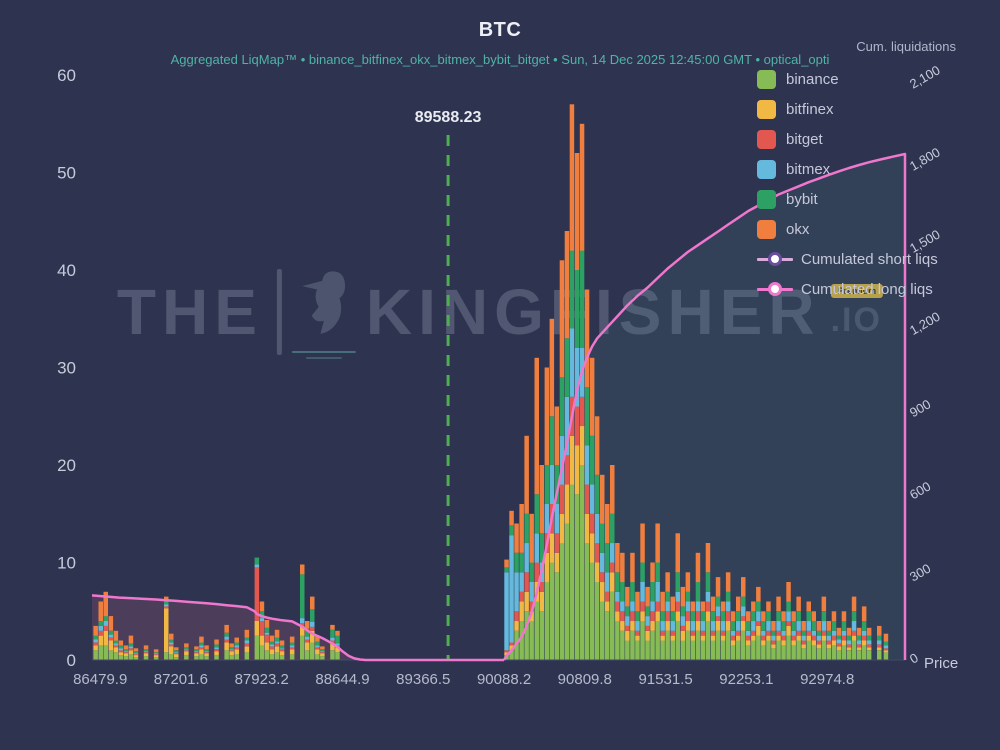  I want to click on cumulated-long-liqs-line, so click(297, 628).